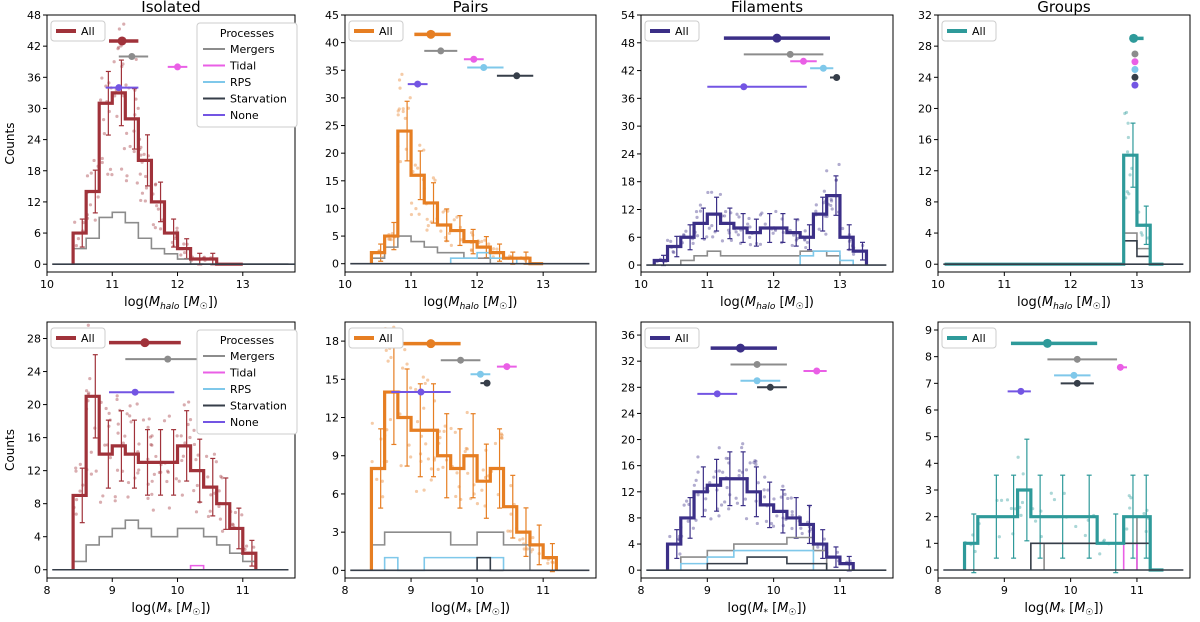 Image resolution: width=1200 pixels, height=622 pixels. I want to click on legend-all: All, so click(78, 31).